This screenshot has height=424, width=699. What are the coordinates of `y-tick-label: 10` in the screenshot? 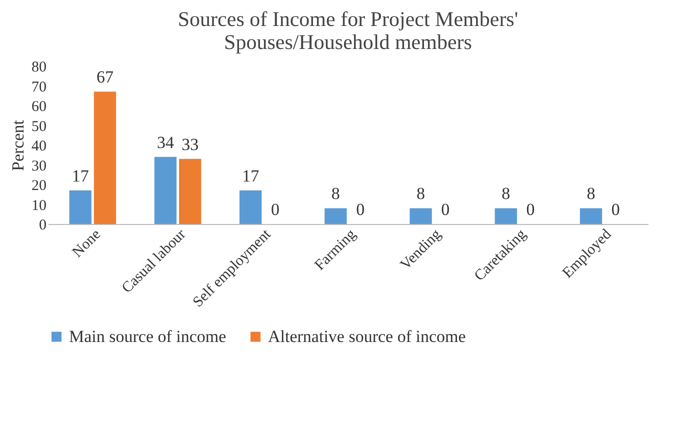 It's located at (39, 206).